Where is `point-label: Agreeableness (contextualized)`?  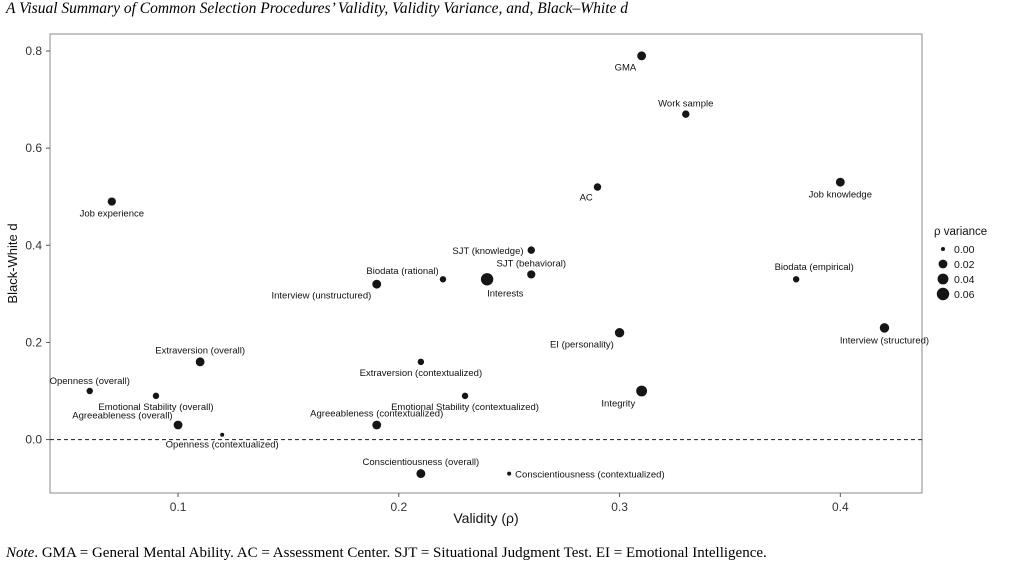
point-label: Agreeableness (contextualized) is located at coordinates (376, 414).